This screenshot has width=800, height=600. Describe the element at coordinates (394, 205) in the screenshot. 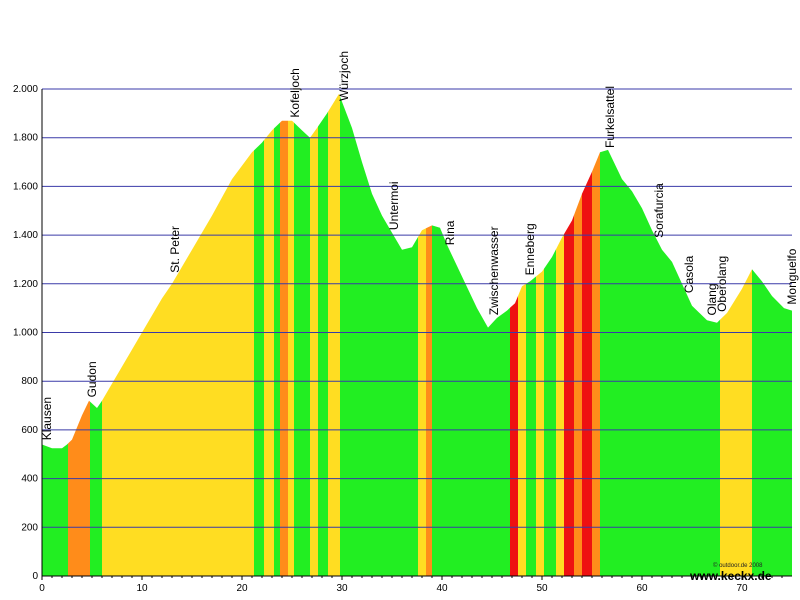

I see `place-label: Untermoi` at that location.